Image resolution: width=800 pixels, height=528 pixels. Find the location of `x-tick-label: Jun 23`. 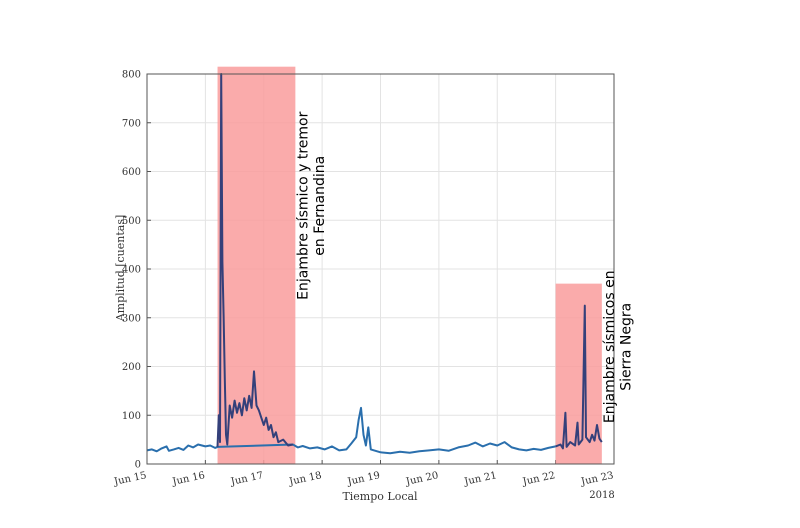

x-tick-label: Jun 23 is located at coordinates (596, 479).